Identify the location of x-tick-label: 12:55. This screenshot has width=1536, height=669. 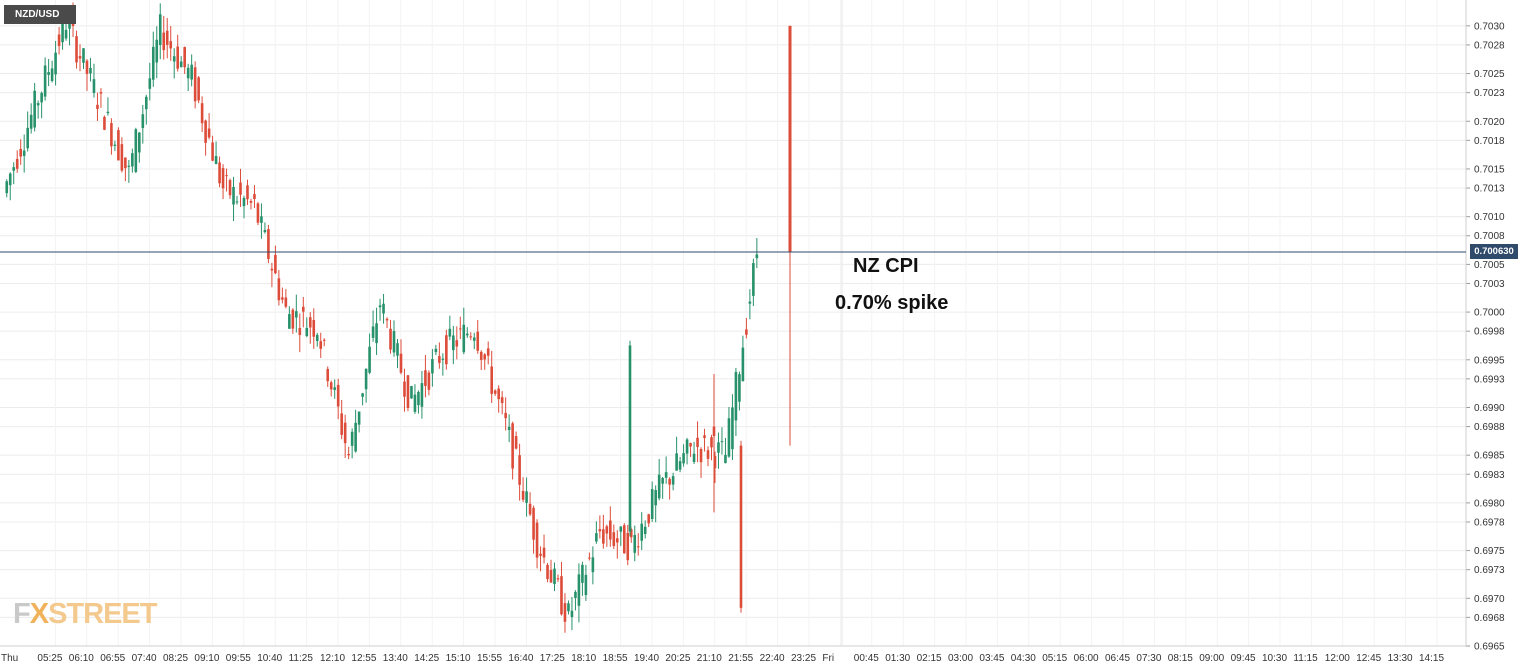
(363, 658).